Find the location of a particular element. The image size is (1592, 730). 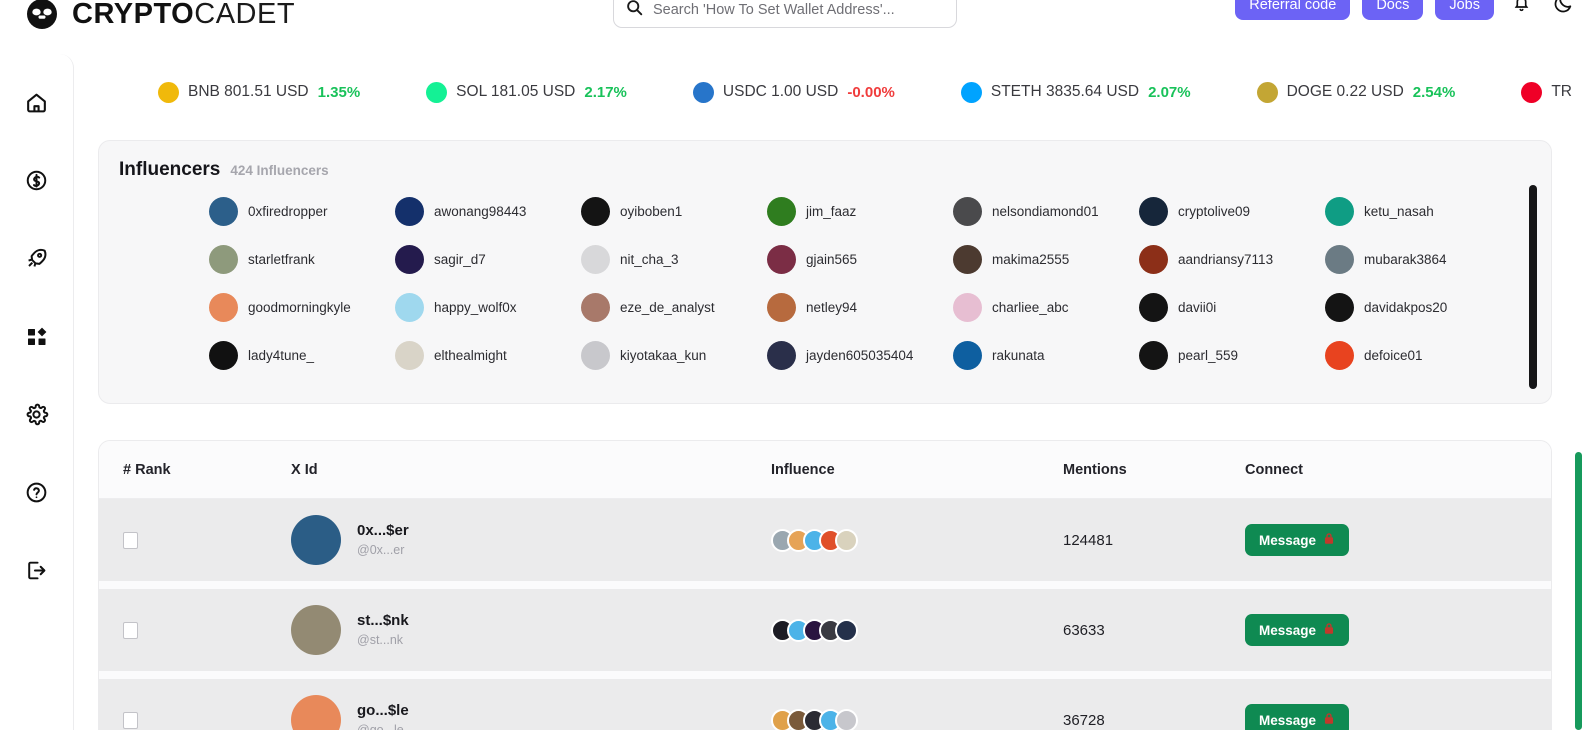

search-bar is located at coordinates (785, 14).